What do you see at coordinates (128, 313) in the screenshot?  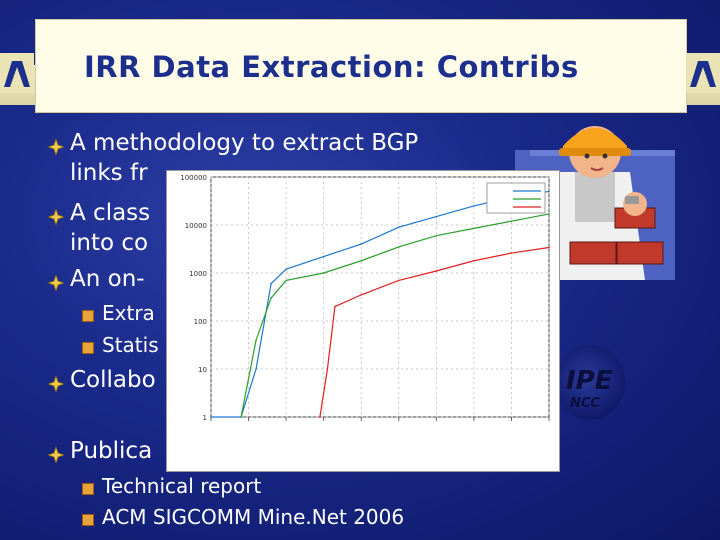 I see `bullet-text: Extra` at bounding box center [128, 313].